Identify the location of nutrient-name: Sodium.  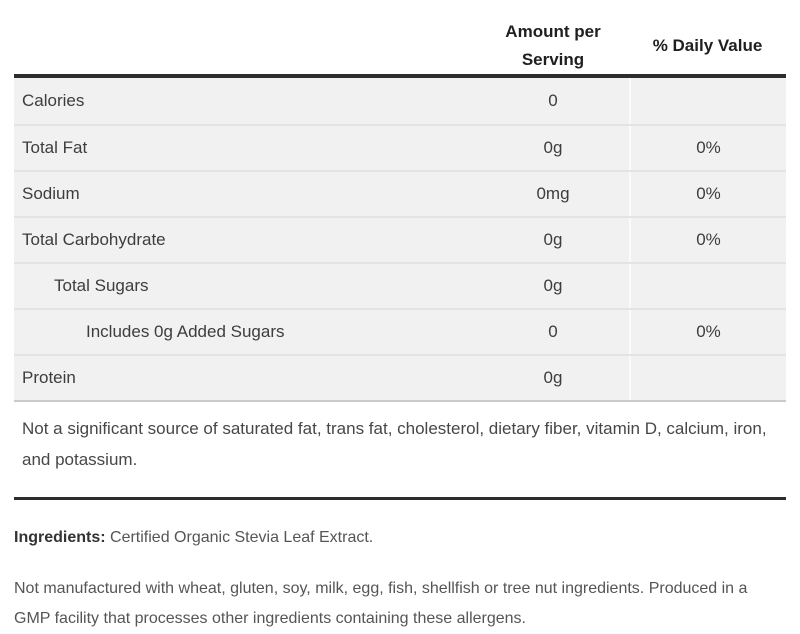
(51, 193).